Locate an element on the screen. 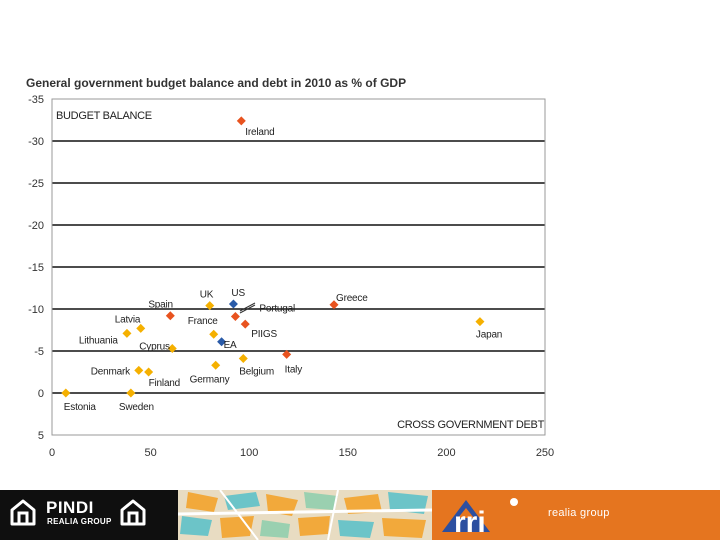 The width and height of the screenshot is (720, 540). svg-text: rri is located at coordinates (470, 521).